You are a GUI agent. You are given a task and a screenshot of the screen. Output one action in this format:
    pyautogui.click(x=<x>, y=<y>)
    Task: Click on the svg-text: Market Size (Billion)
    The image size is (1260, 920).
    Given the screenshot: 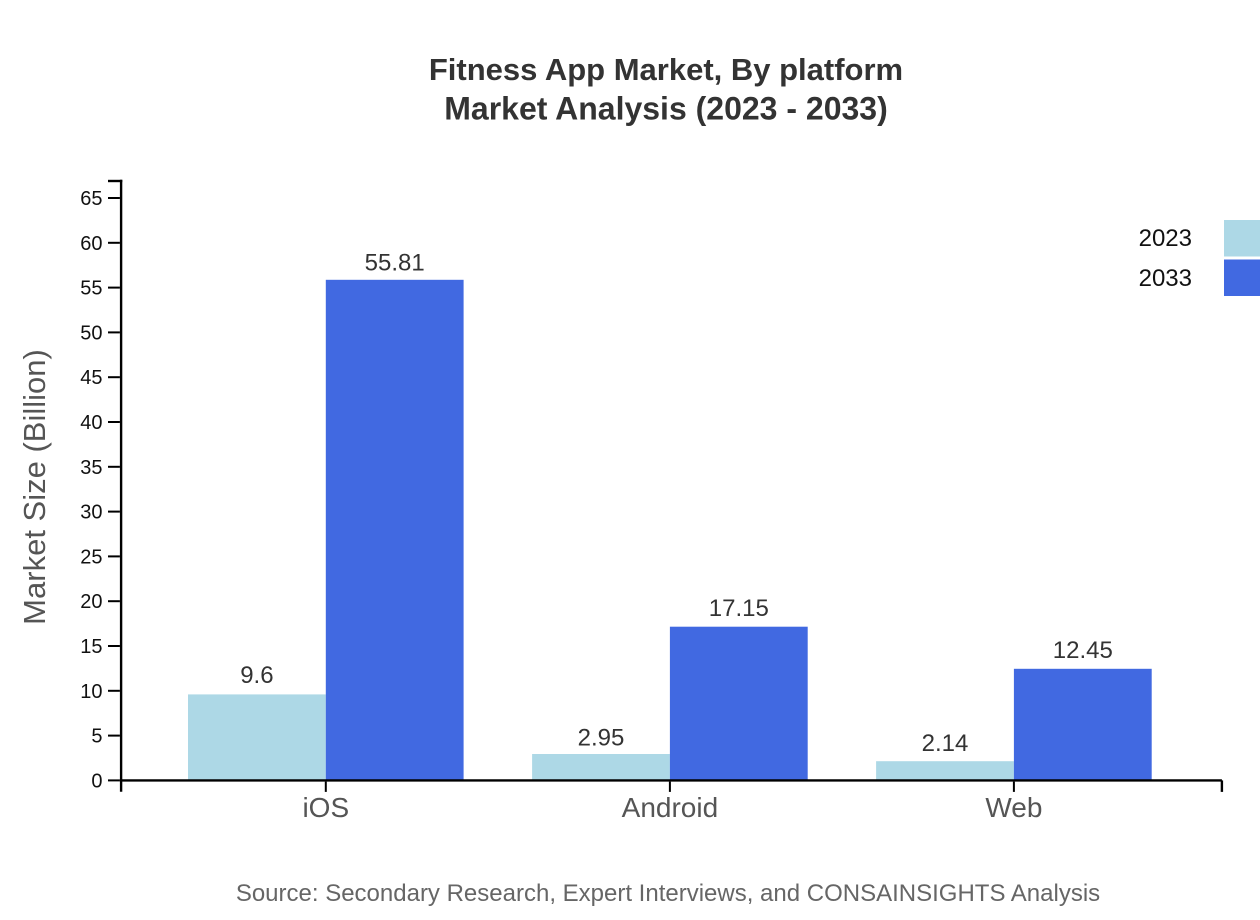 What is the action you would take?
    pyautogui.click(x=34, y=487)
    